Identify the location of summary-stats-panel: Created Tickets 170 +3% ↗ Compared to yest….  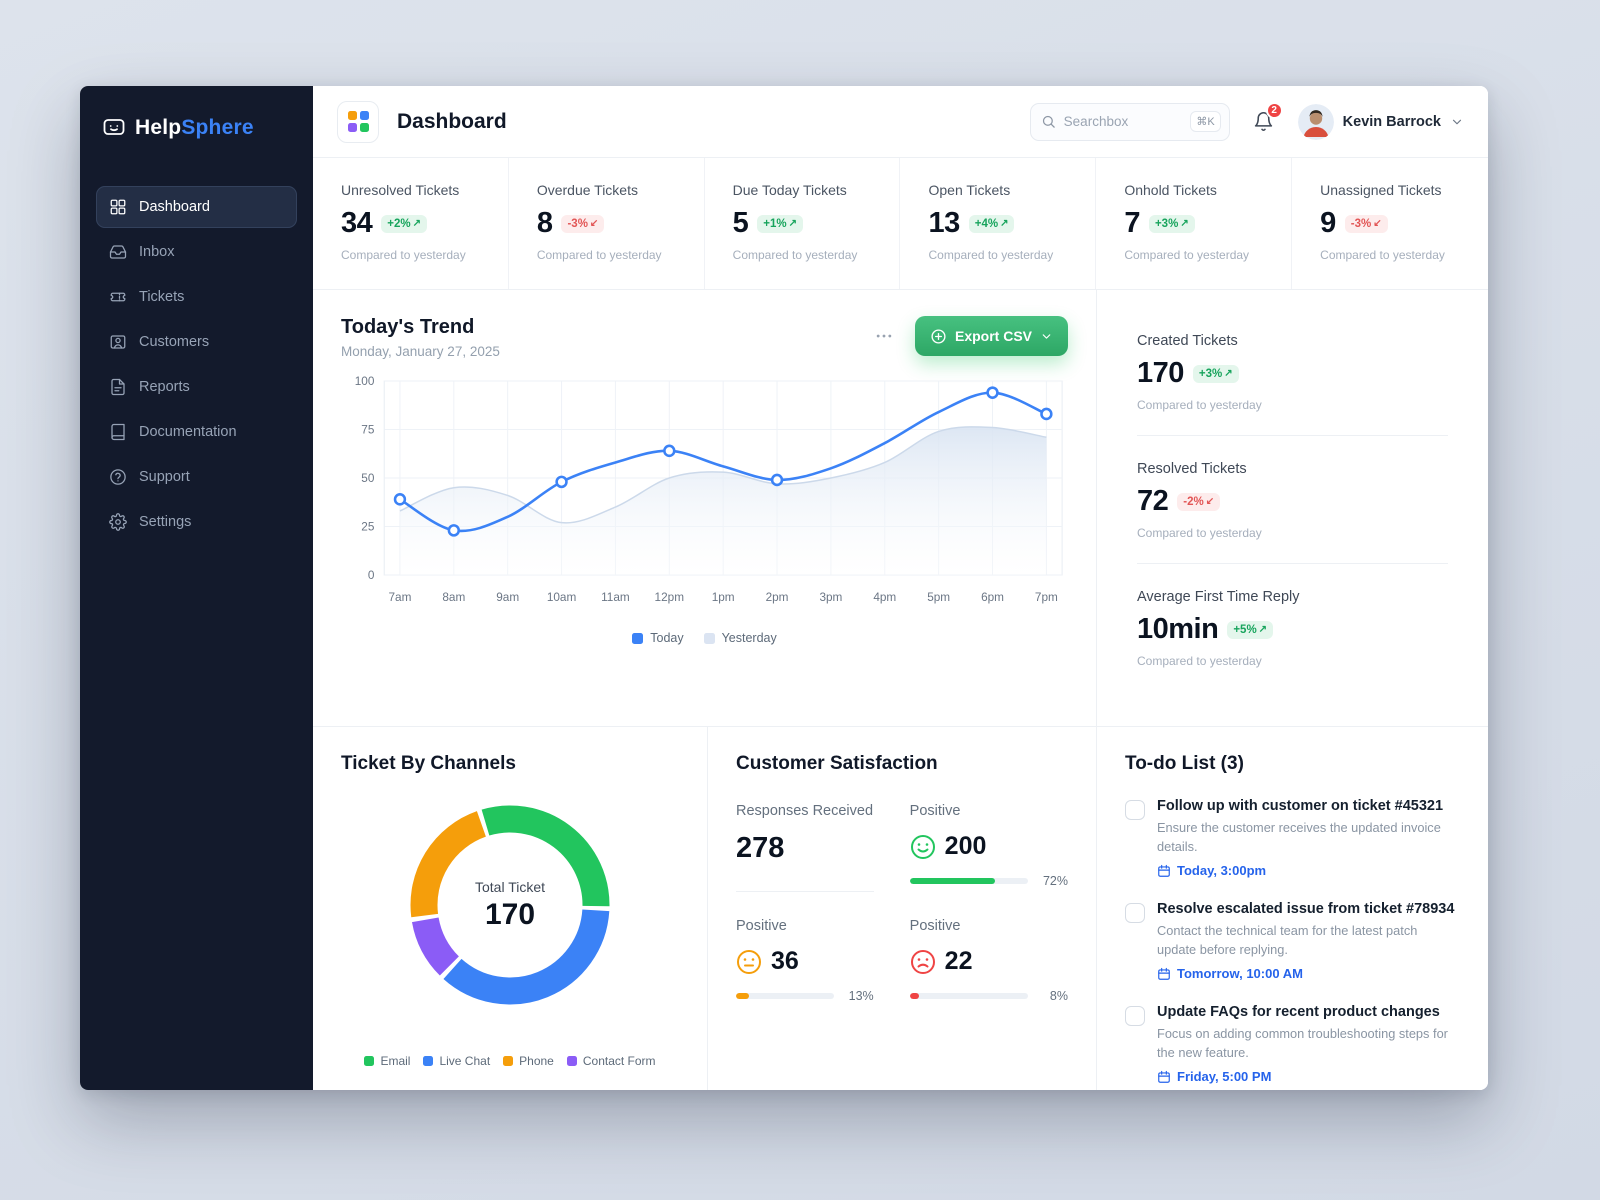
(1292, 508).